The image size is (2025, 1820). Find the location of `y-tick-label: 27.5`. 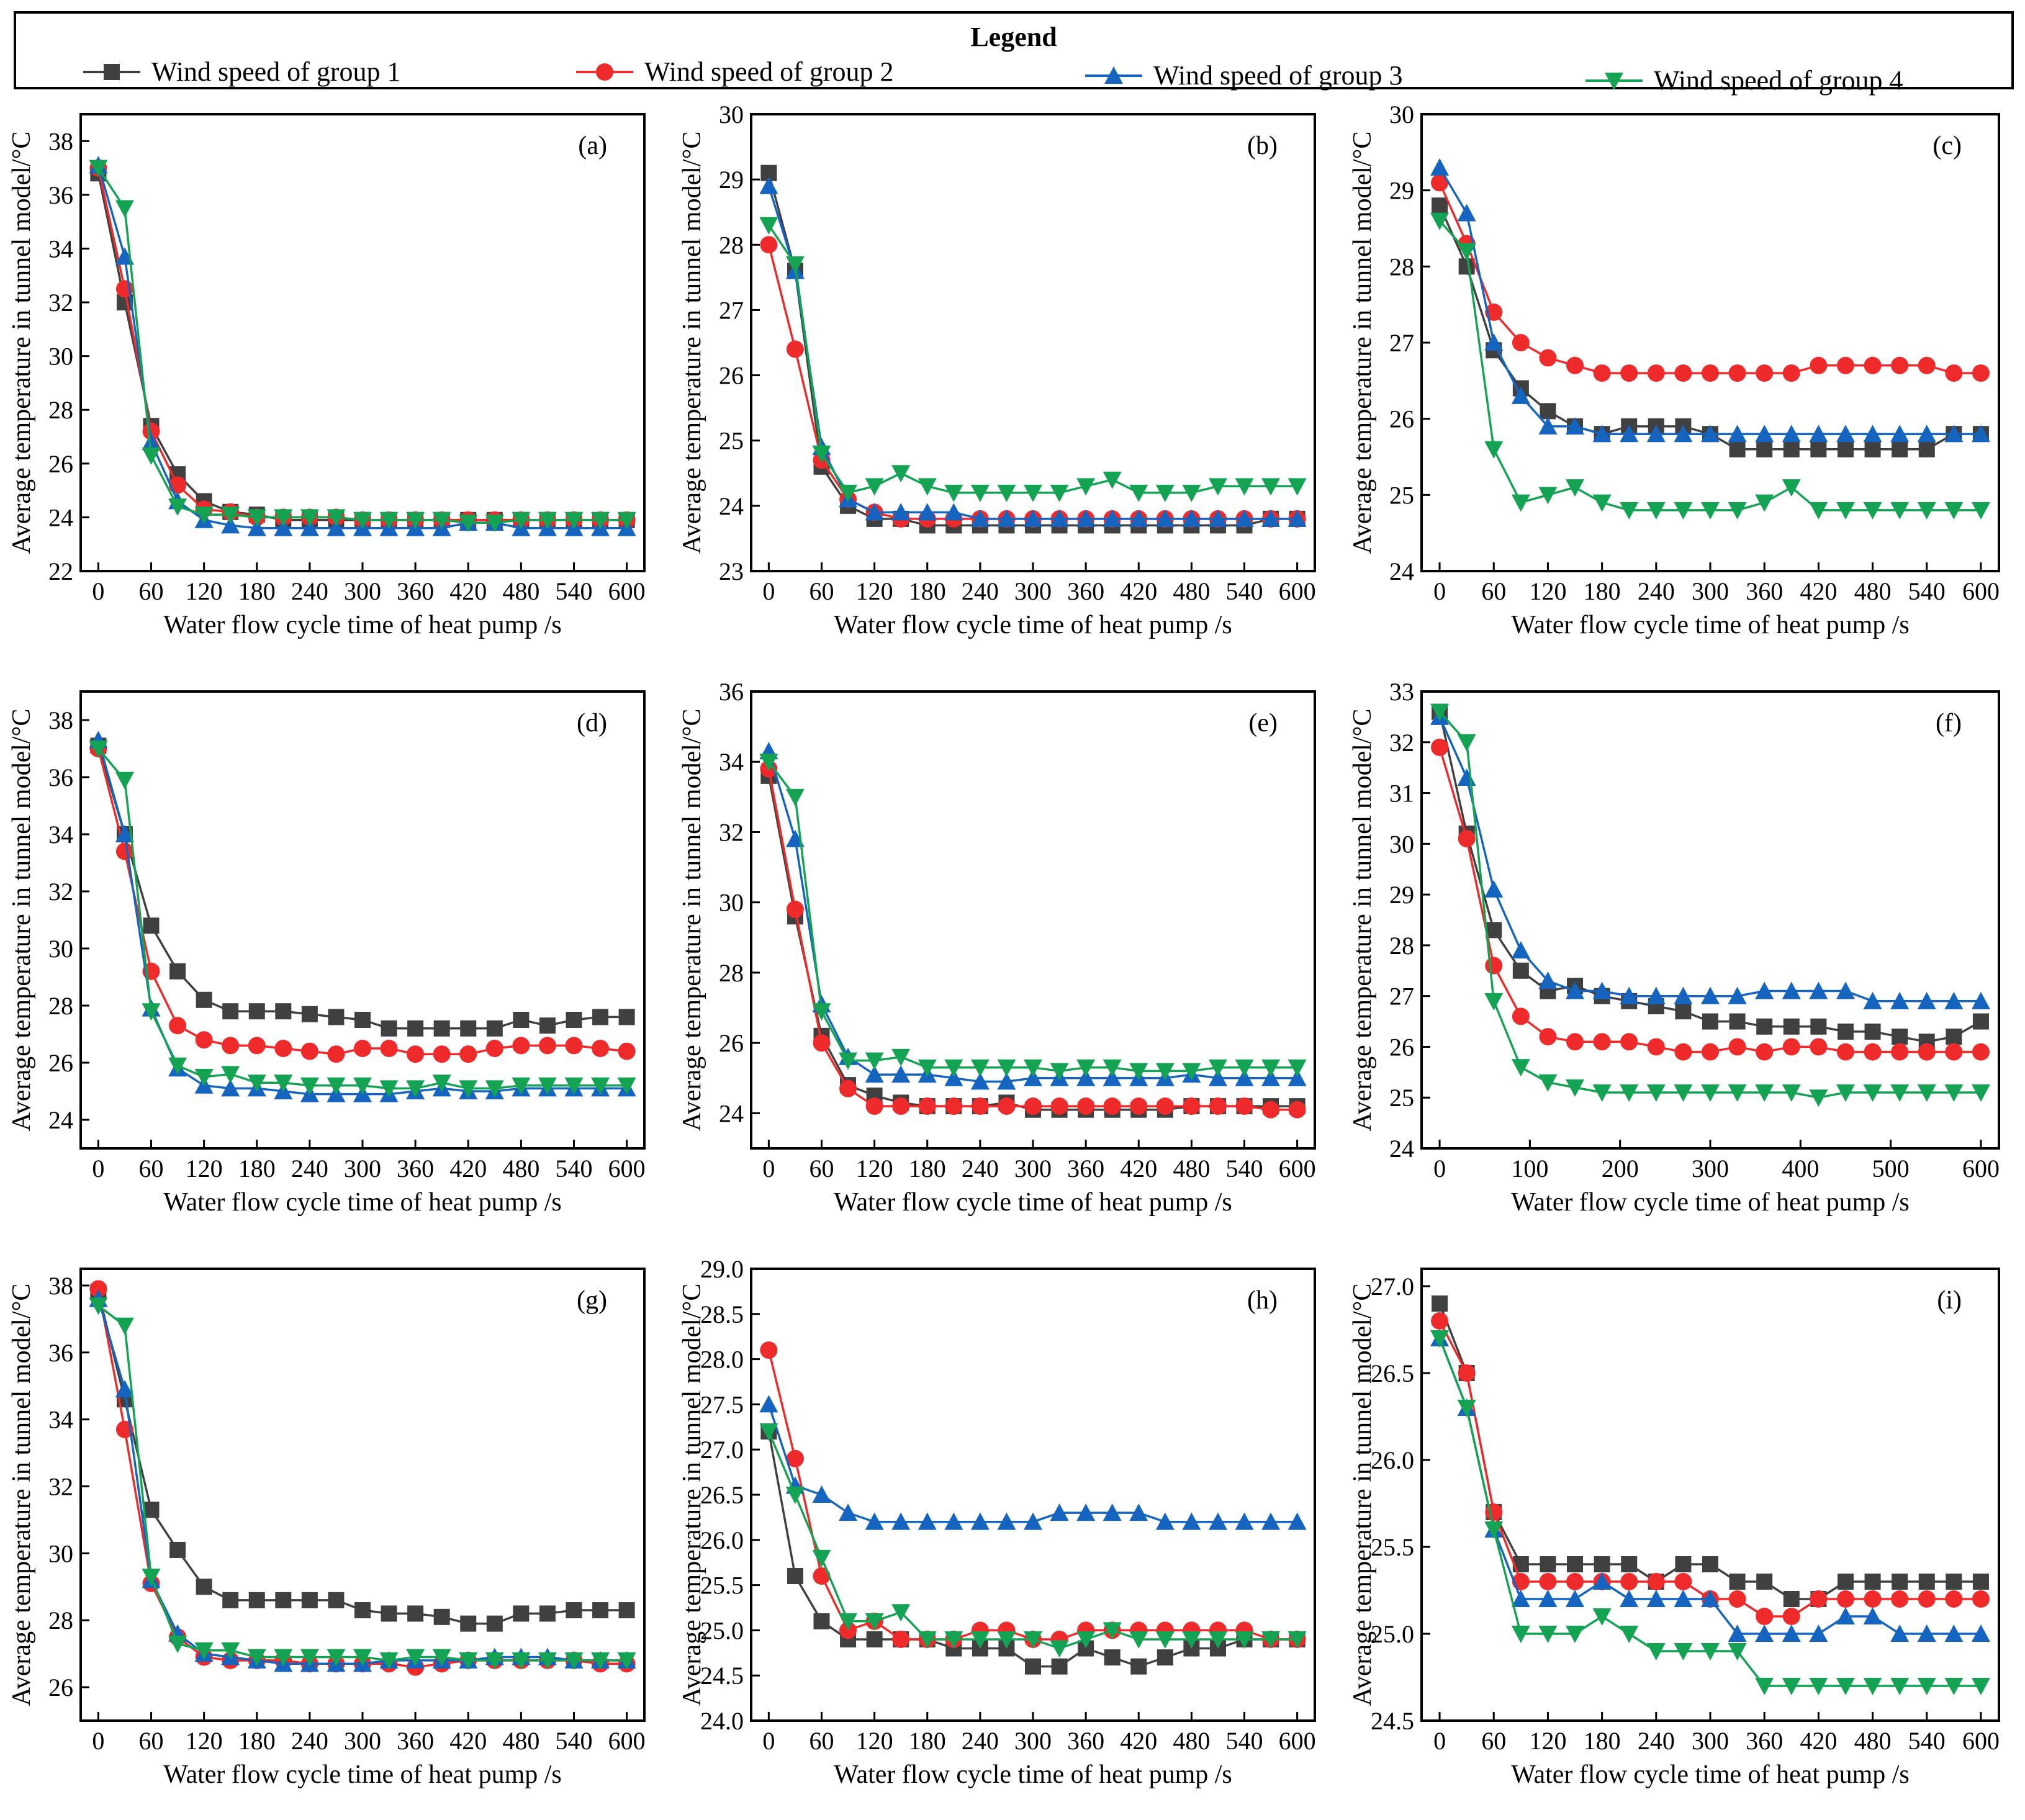

y-tick-label: 27.5 is located at coordinates (722, 1404).